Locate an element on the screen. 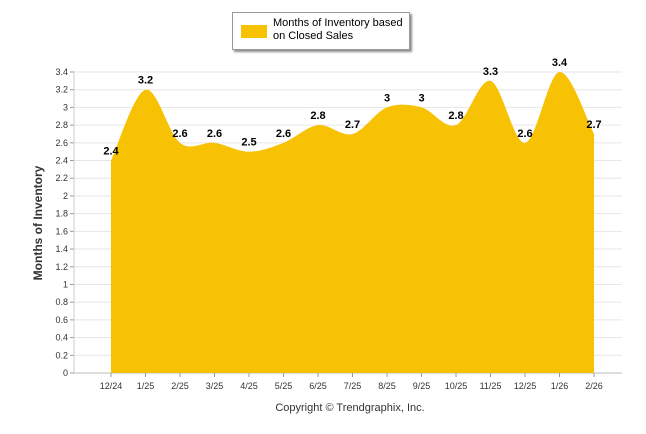 This screenshot has width=646, height=434. y-tick-label: 0 is located at coordinates (65, 373).